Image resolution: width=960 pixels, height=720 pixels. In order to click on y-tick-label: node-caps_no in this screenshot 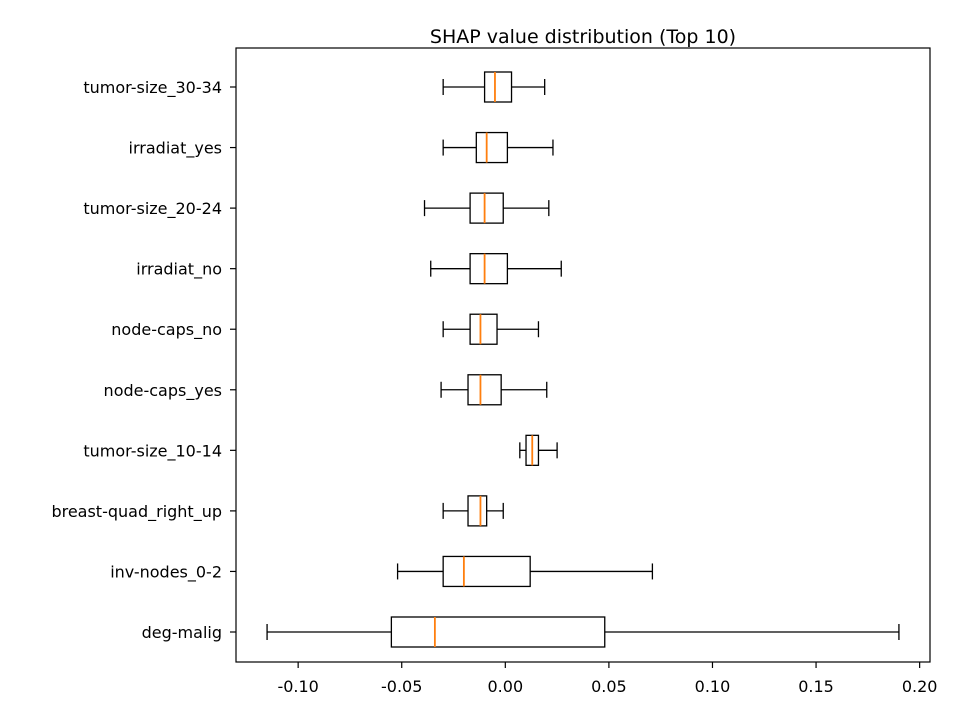, I will do `click(166, 330)`.